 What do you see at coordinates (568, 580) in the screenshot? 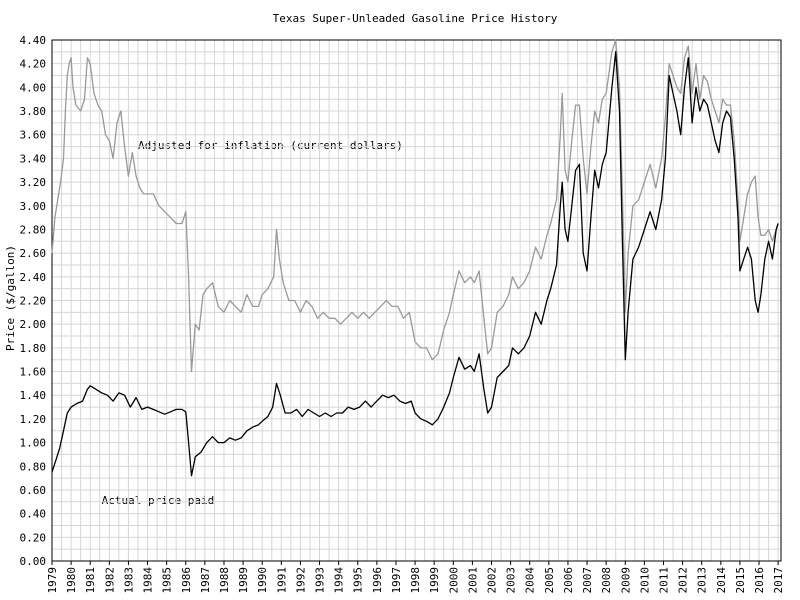
I see `x-tick-label: 2006` at bounding box center [568, 580].